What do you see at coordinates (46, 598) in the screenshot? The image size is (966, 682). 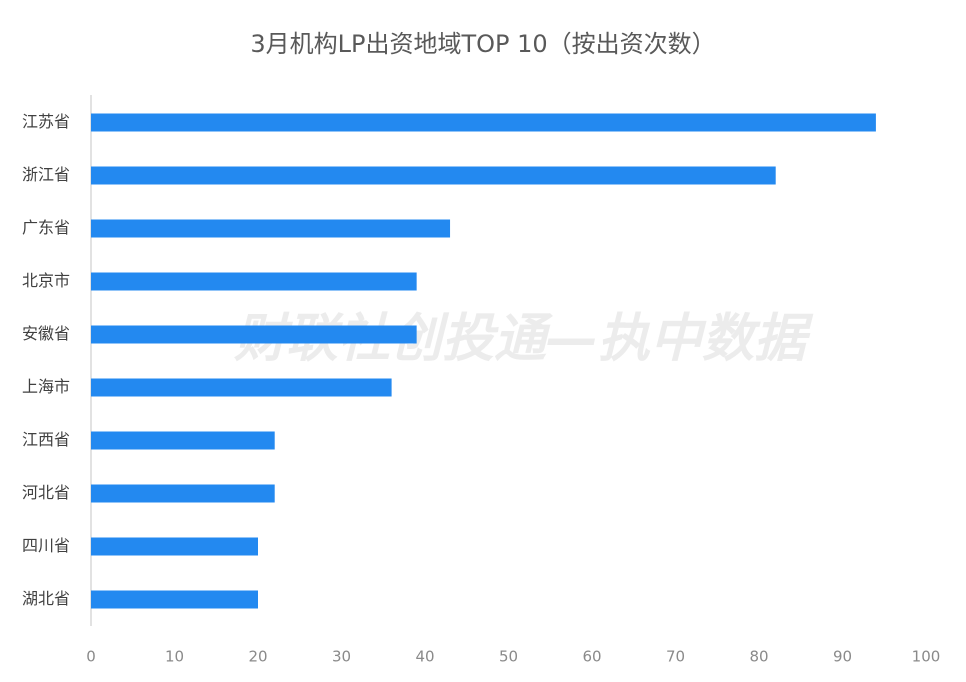 I see `y-tick-label: 湖北省` at bounding box center [46, 598].